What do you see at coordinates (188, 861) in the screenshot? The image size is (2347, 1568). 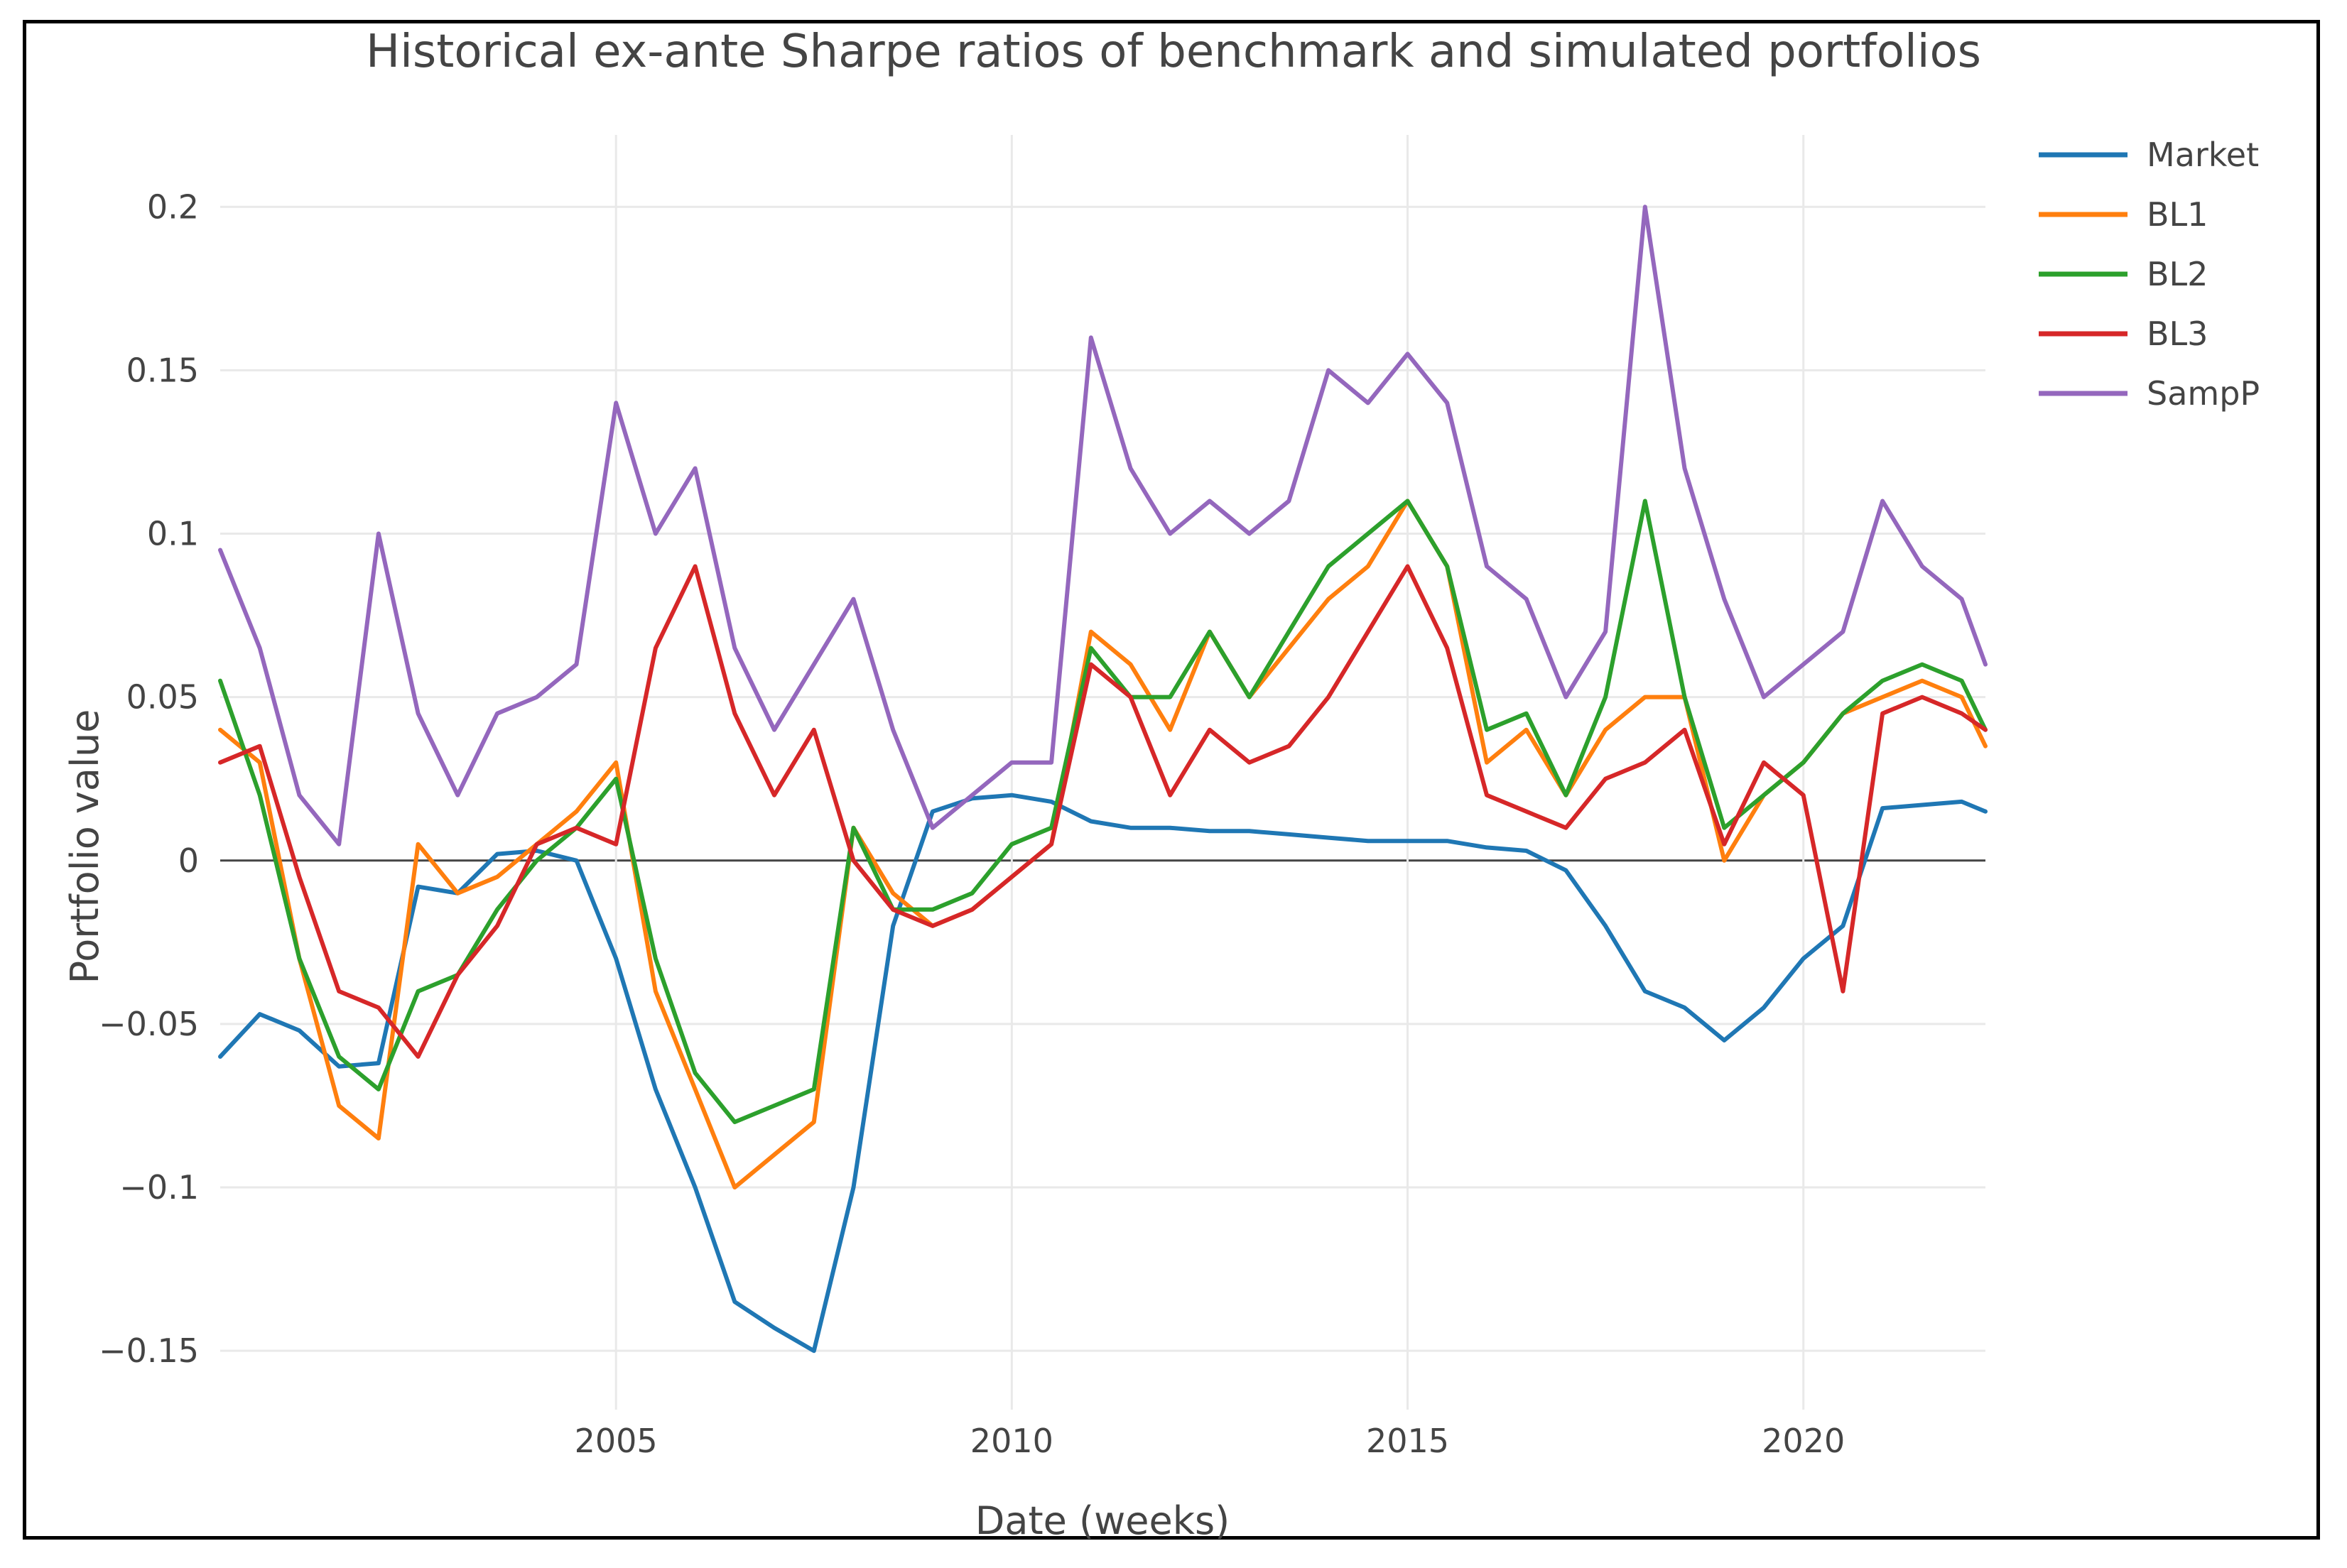 I see `y-tick-label: 0` at bounding box center [188, 861].